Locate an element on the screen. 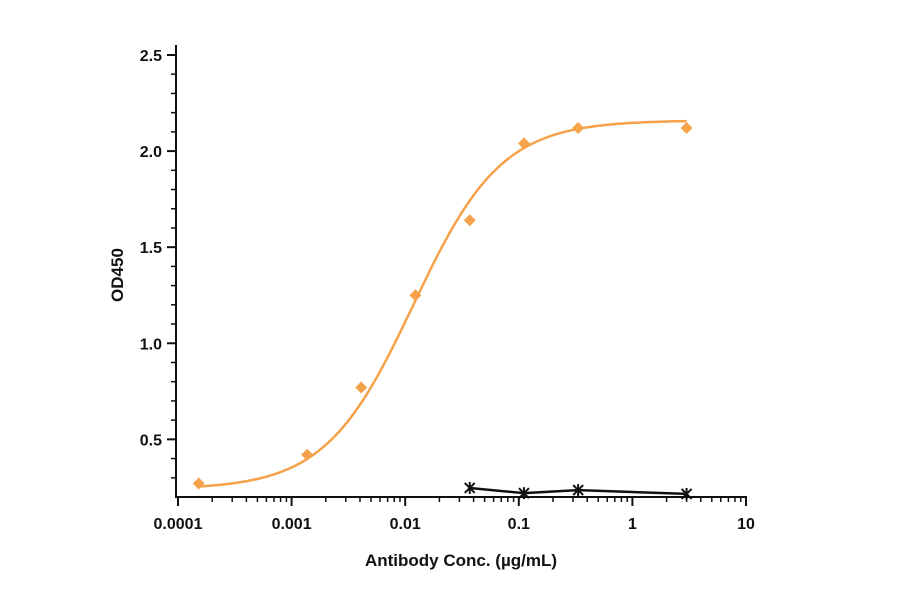  x-tick-label: 0.0001 is located at coordinates (178, 524).